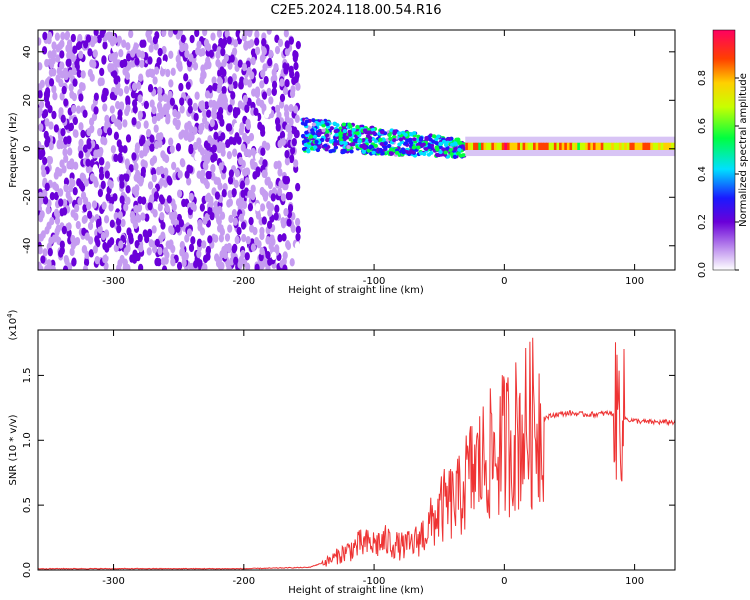  I want to click on x-tick-label: 0, so click(504, 581).